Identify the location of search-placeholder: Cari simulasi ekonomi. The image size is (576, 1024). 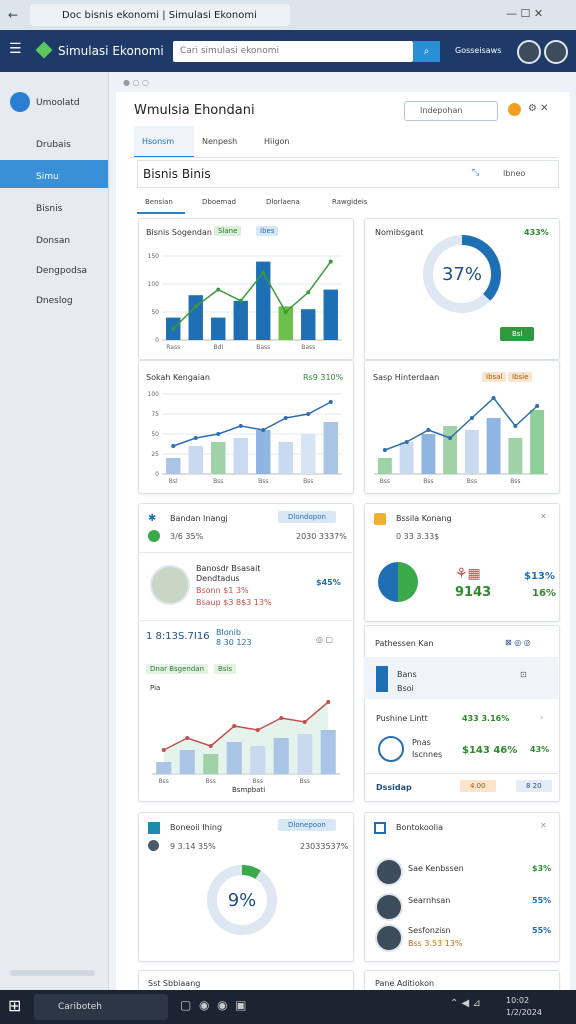
(229, 51).